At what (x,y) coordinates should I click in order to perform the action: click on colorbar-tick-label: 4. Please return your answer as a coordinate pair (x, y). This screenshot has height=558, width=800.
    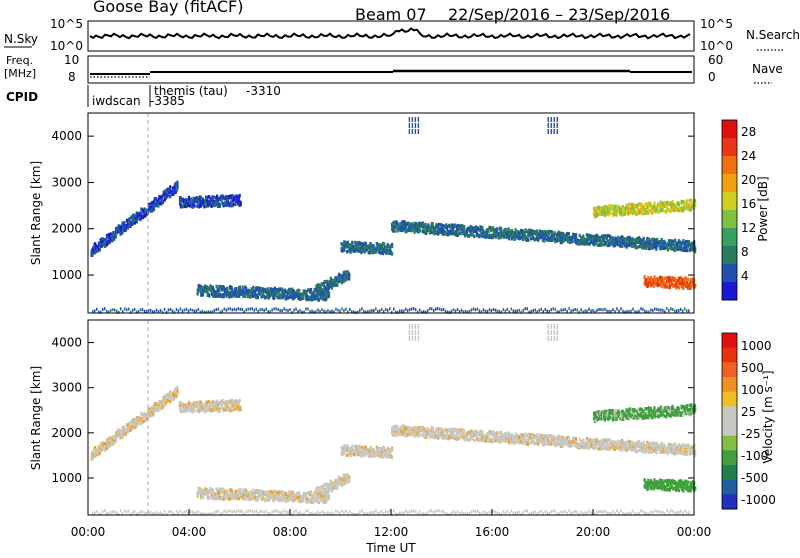
    Looking at the image, I should click on (745, 276).